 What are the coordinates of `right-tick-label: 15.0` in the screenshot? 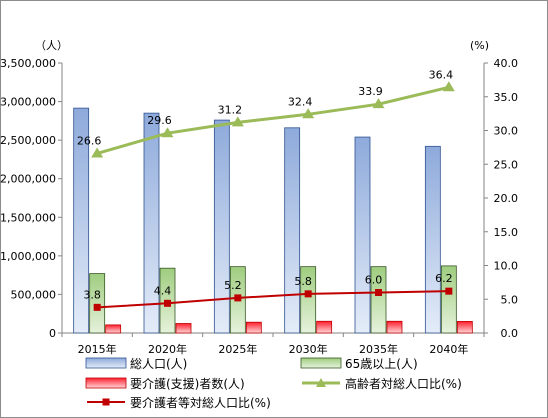 It's located at (506, 232).